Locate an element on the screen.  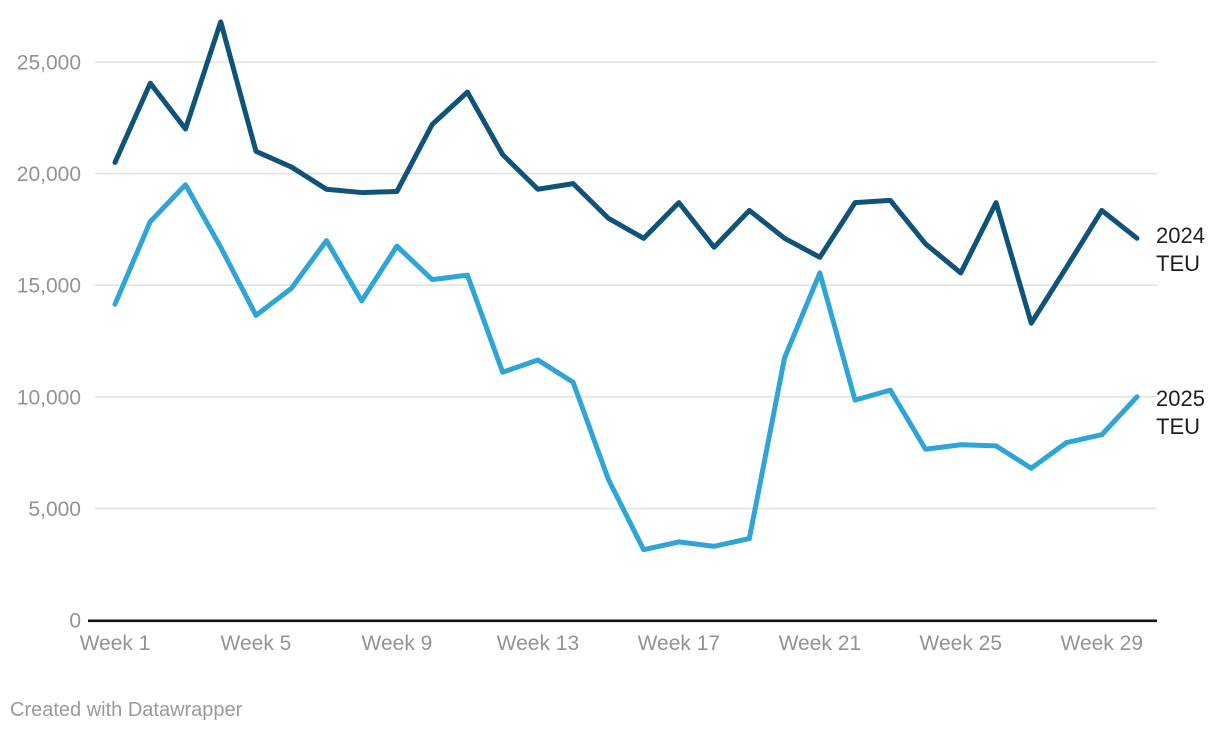
x-axis-tick-label-week-5: Week 5 is located at coordinates (256, 643).